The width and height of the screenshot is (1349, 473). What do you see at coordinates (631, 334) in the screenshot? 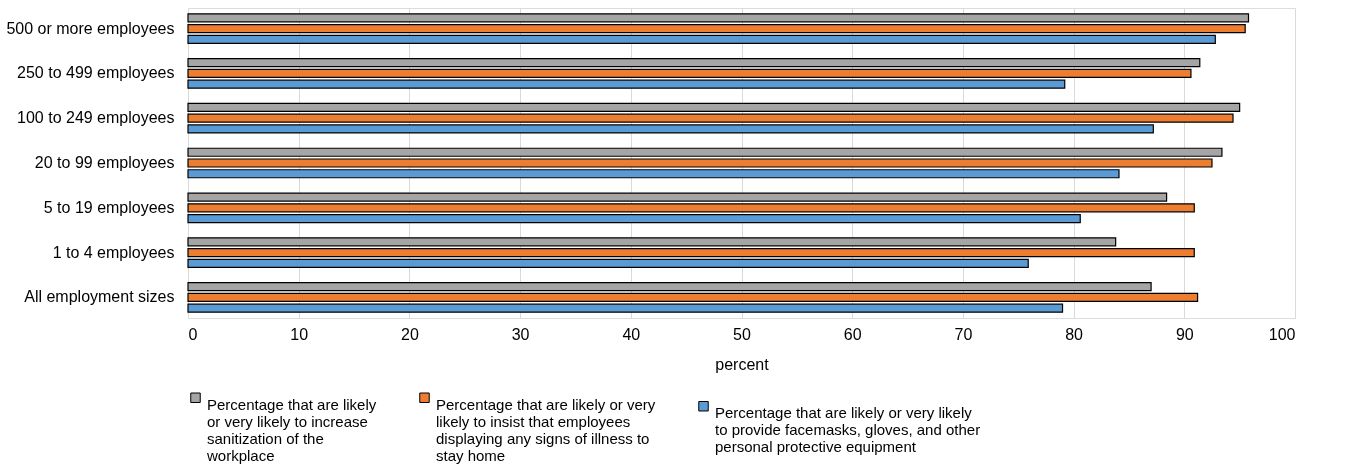
I see `x-tick-label: 40` at bounding box center [631, 334].